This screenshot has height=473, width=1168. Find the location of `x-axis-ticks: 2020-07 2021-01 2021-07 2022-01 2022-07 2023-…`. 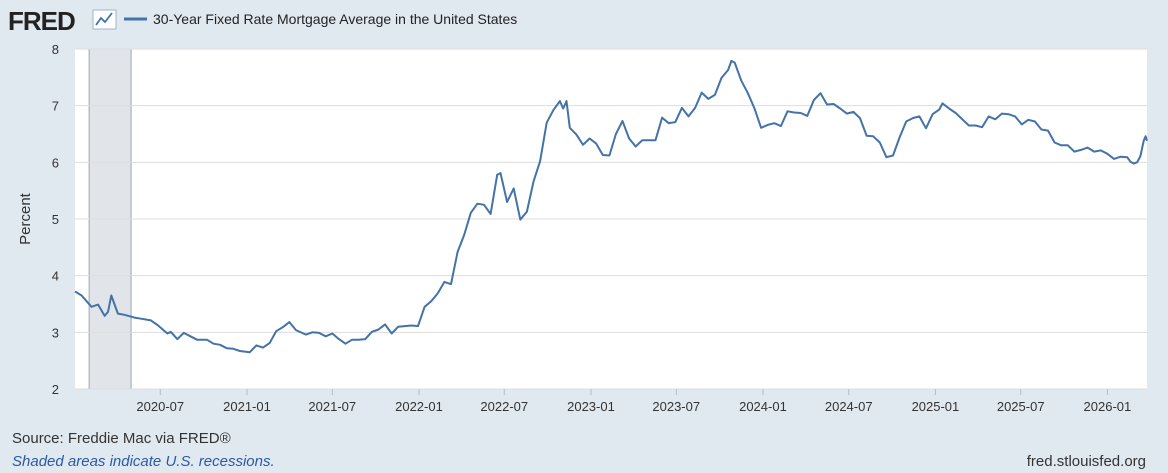

x-axis-ticks: 2020-07 2021-01 2021-07 2022-01 2022-07 2023-… is located at coordinates (633, 406).